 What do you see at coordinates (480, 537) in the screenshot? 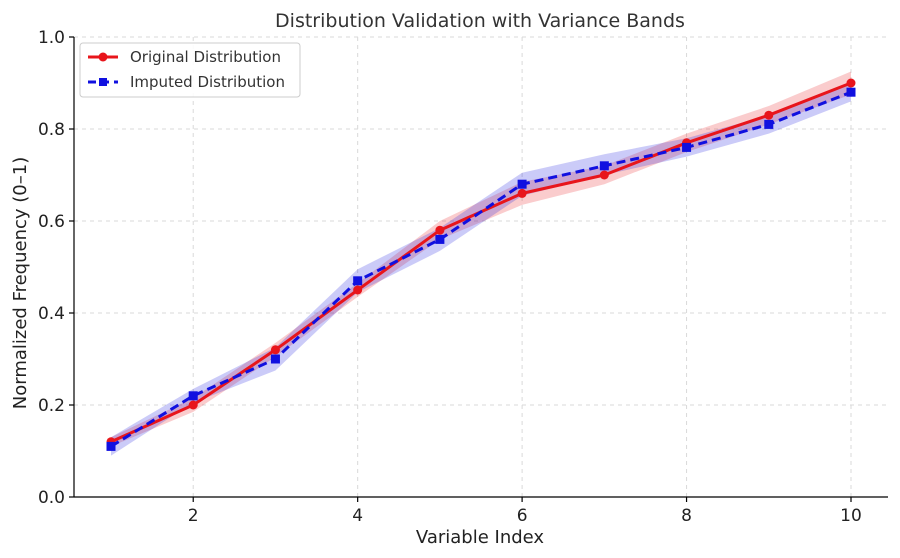
I see `x-axis-label: Variable Index` at bounding box center [480, 537].